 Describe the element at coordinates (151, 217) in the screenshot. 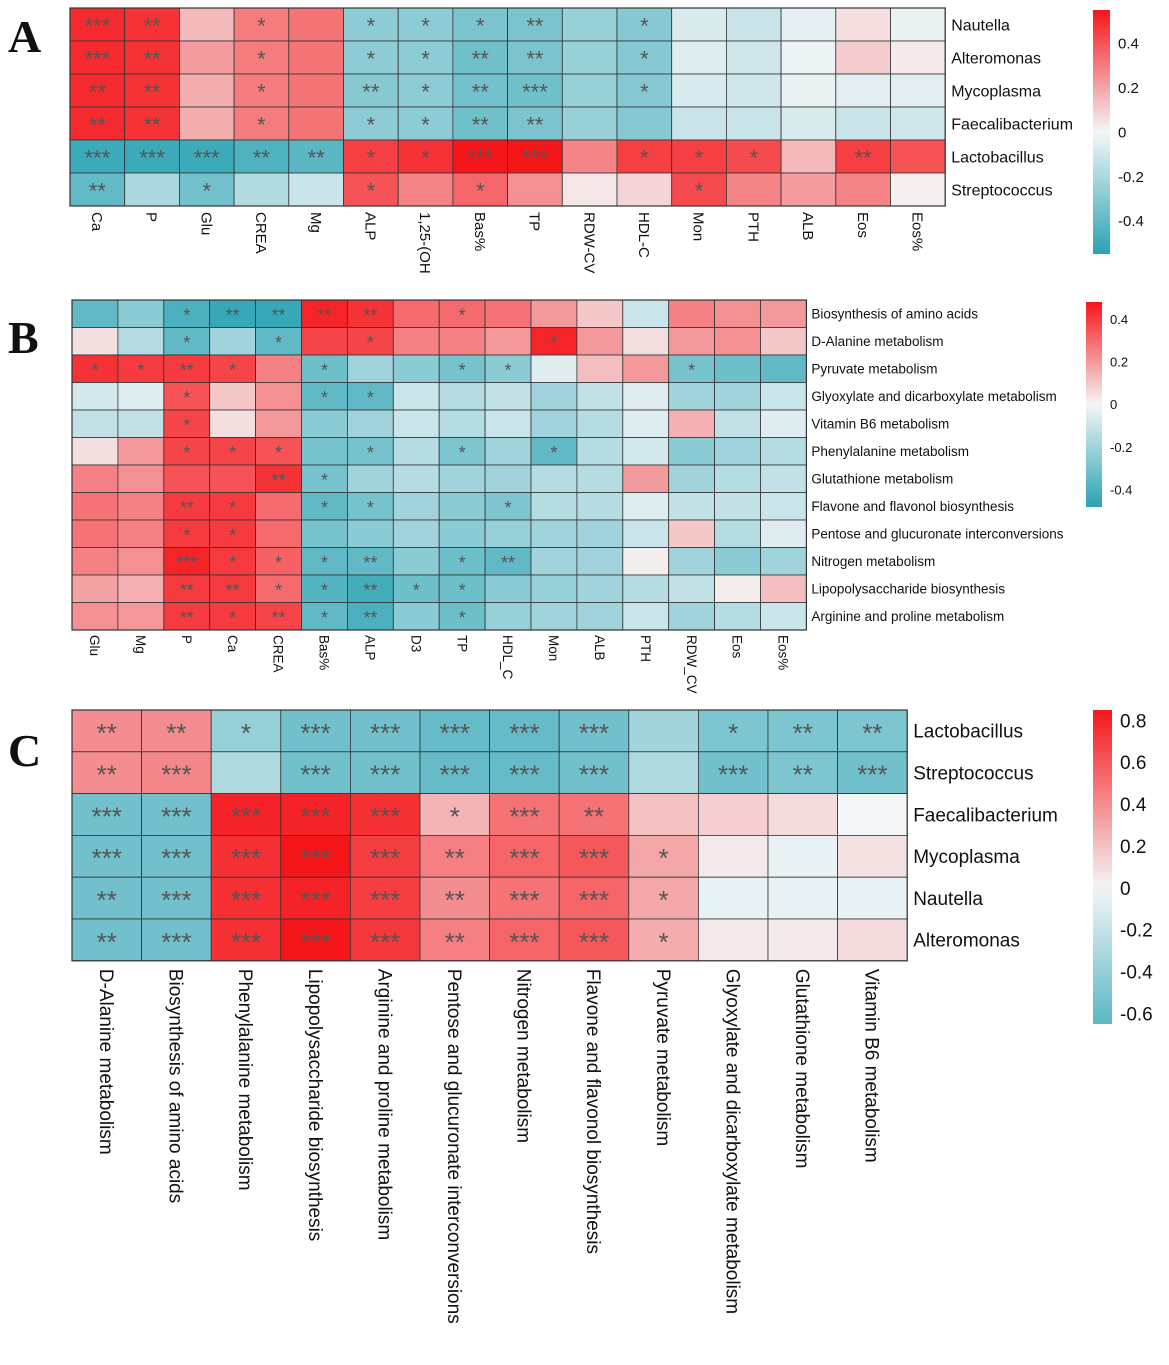

I see `column-label: P` at that location.